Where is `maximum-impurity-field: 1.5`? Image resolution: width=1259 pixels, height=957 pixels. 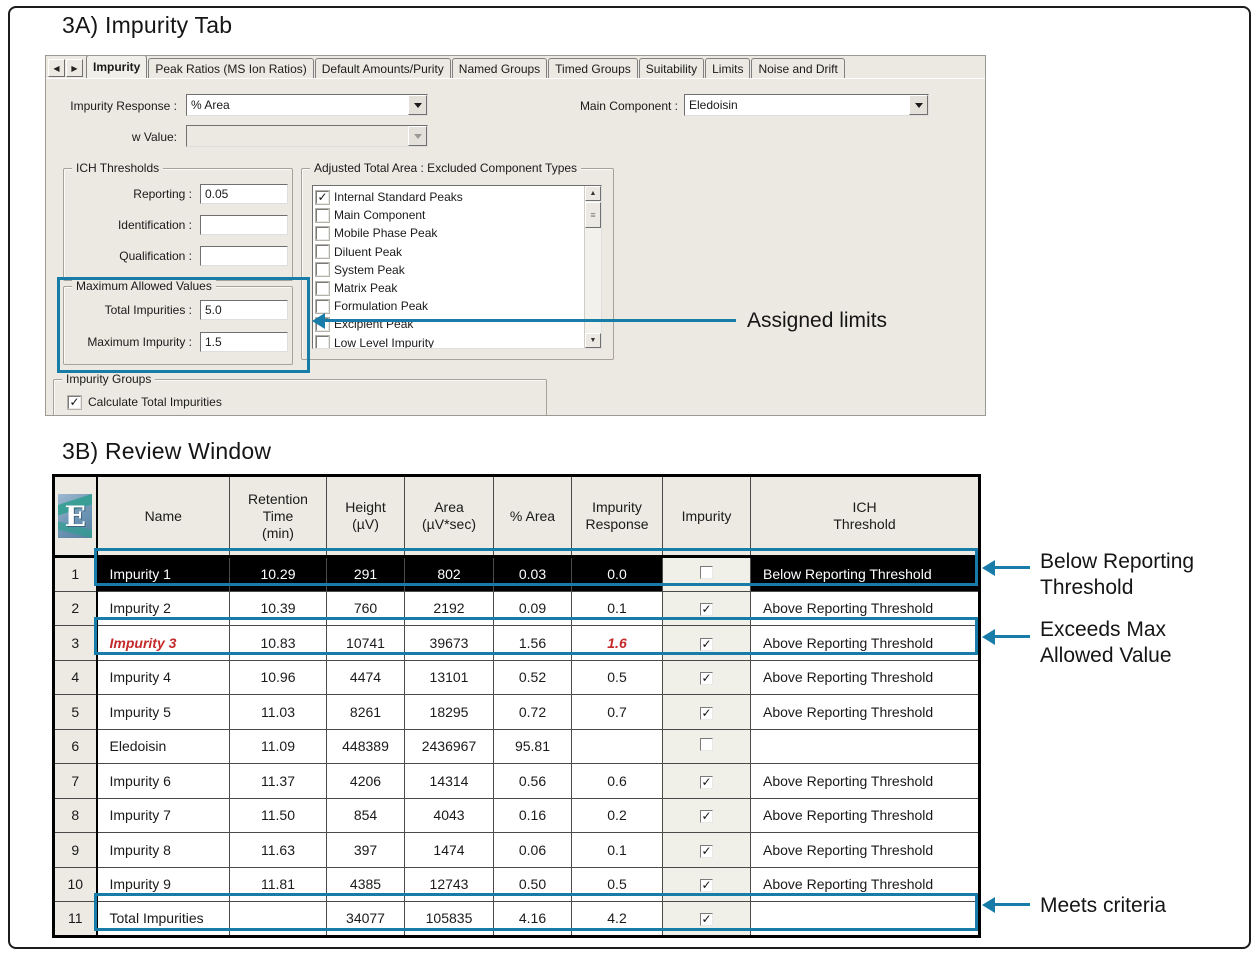
maximum-impurity-field: 1.5 is located at coordinates (244, 342).